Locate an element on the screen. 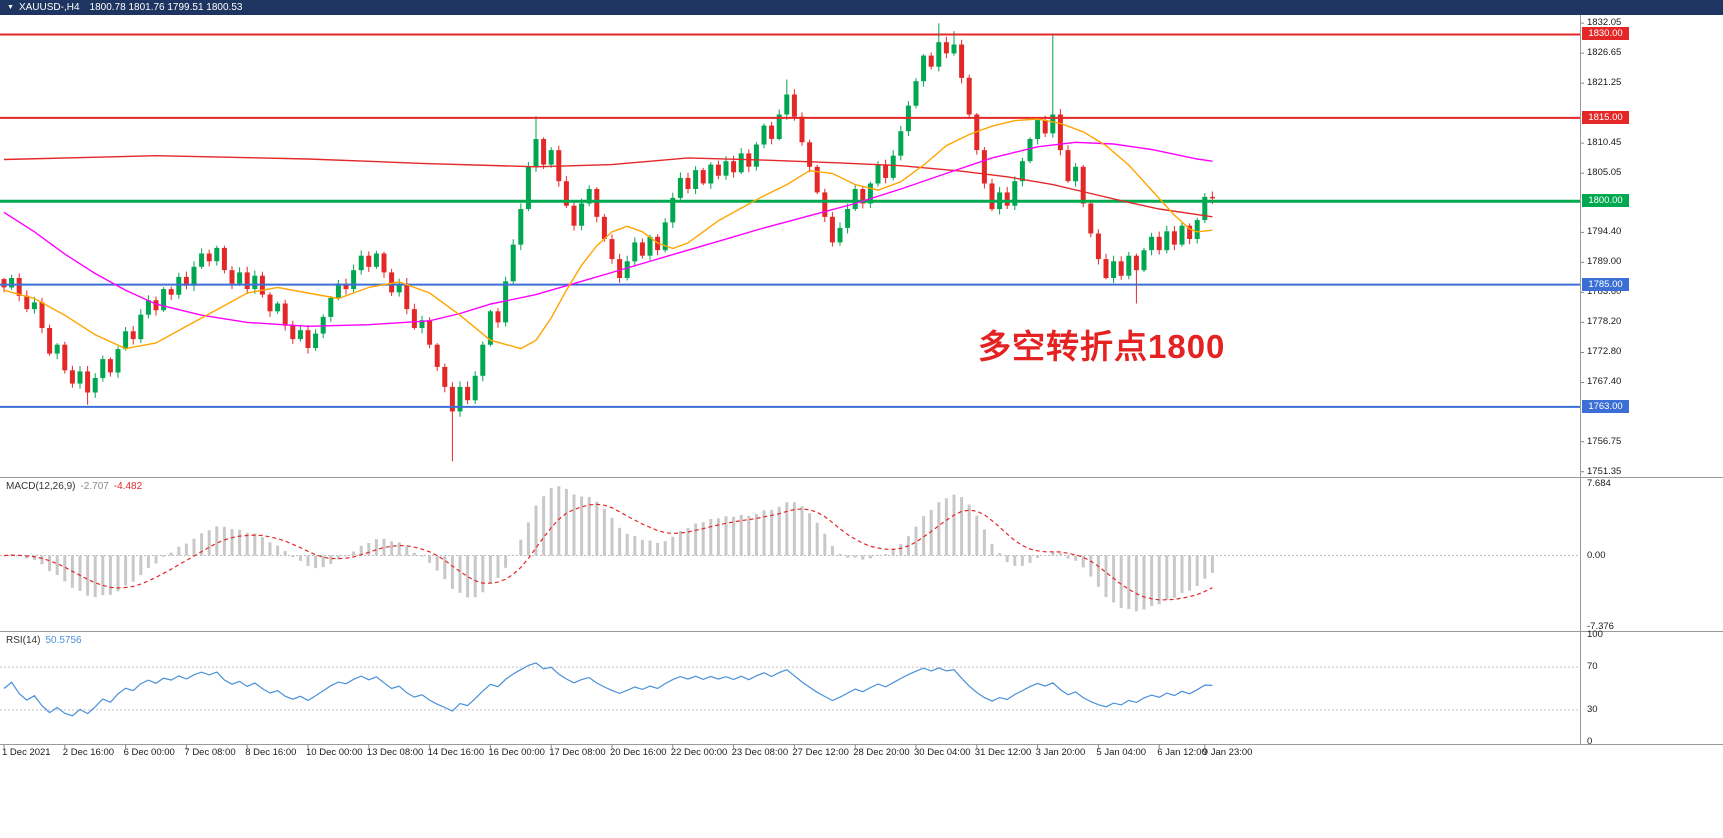  price-axis-label: 1778.20 is located at coordinates (1604, 322).